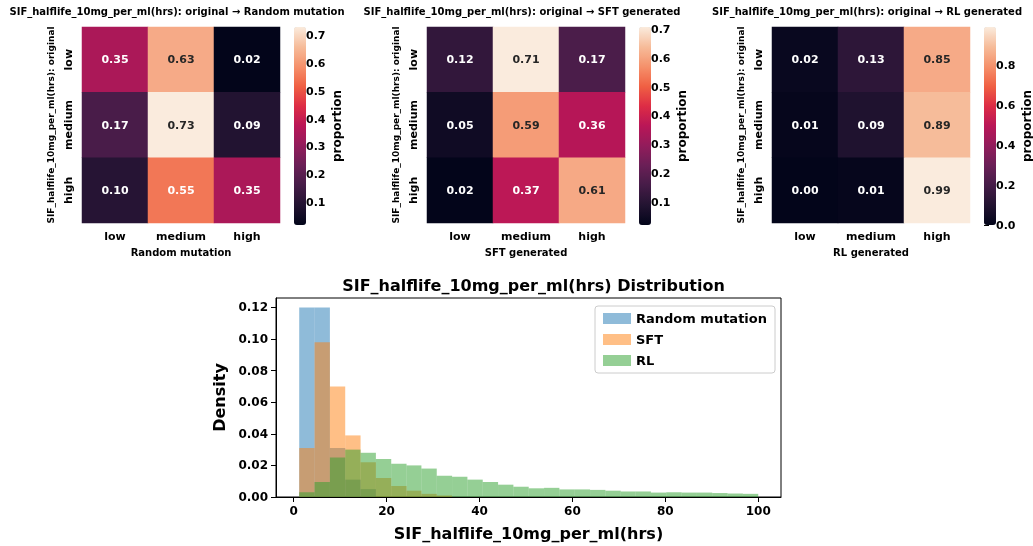 Image resolution: width=1033 pixels, height=546 pixels. What do you see at coordinates (937, 125) in the screenshot?
I see `data-label: 0.89` at bounding box center [937, 125].